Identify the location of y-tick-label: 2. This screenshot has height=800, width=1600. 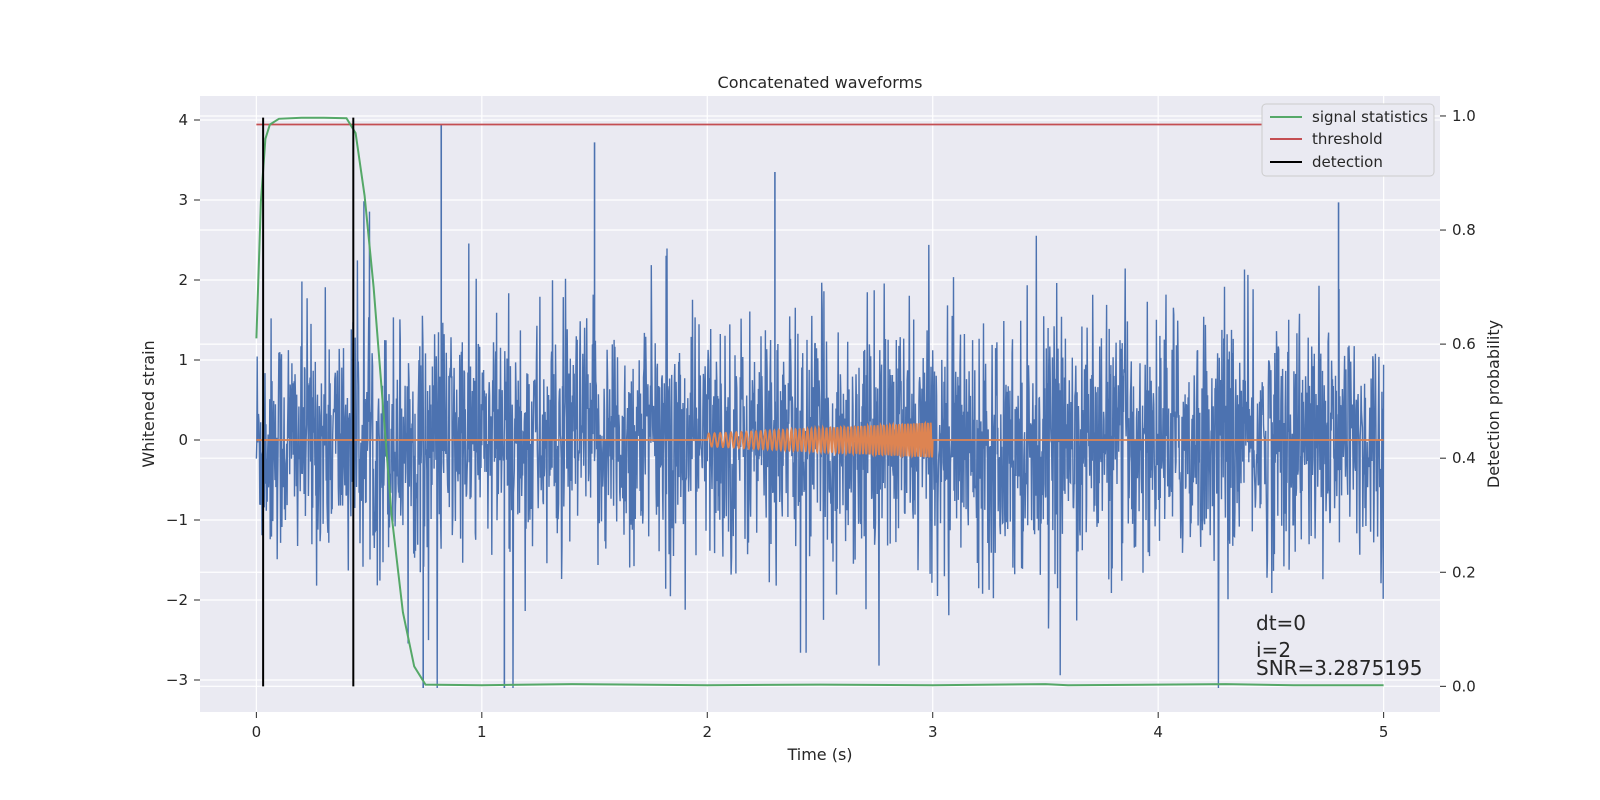
(183, 280).